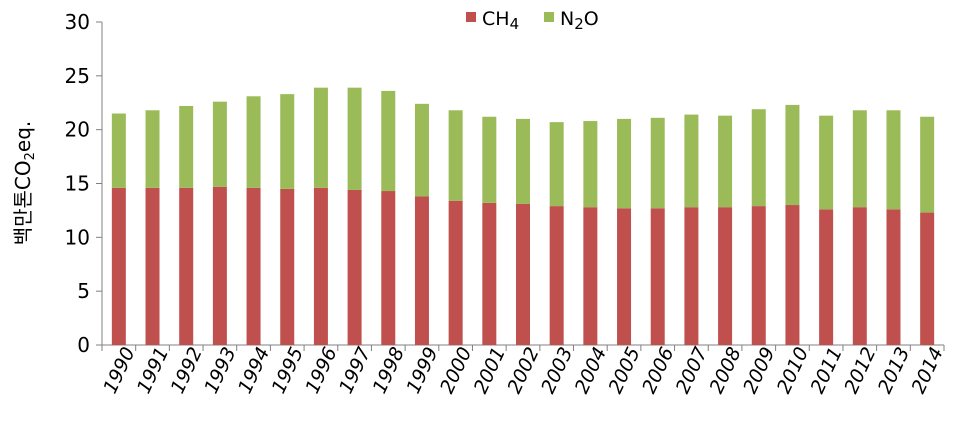 The image size is (954, 425). I want to click on y-tick-label: 15, so click(77, 184).